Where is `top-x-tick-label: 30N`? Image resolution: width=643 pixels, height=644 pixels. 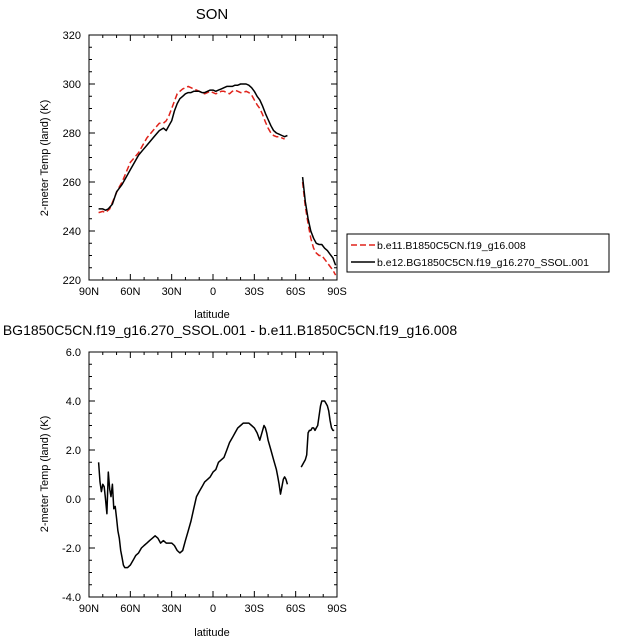
top-x-tick-label: 30N is located at coordinates (172, 292).